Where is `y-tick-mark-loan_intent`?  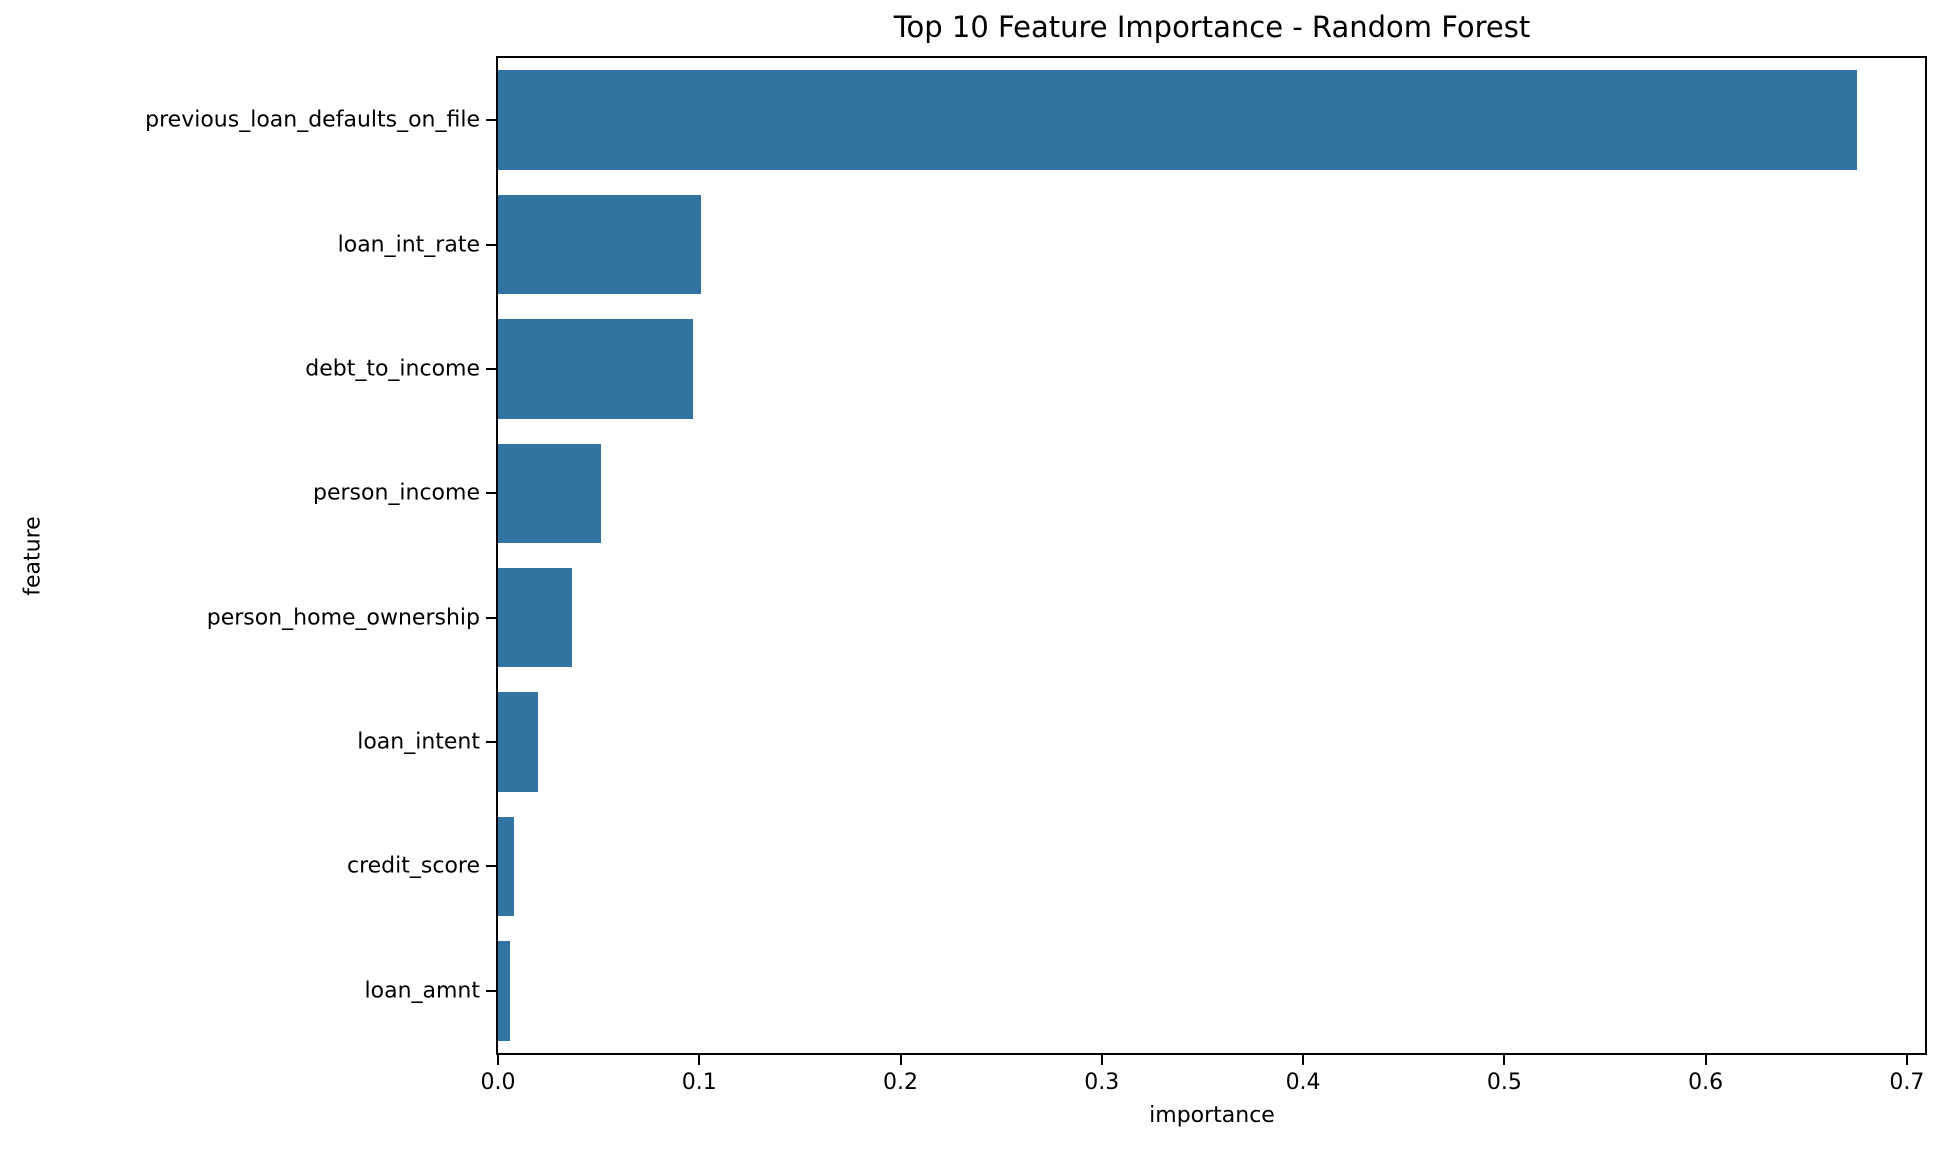 y-tick-mark-loan_intent is located at coordinates (491, 742).